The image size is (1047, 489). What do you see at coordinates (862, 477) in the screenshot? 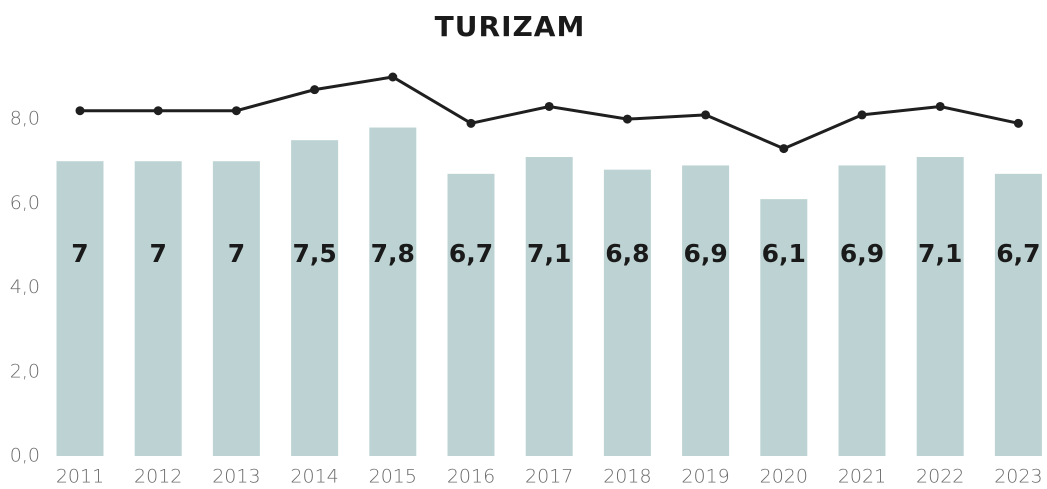
I see `x-tick-label: 2021` at bounding box center [862, 477].